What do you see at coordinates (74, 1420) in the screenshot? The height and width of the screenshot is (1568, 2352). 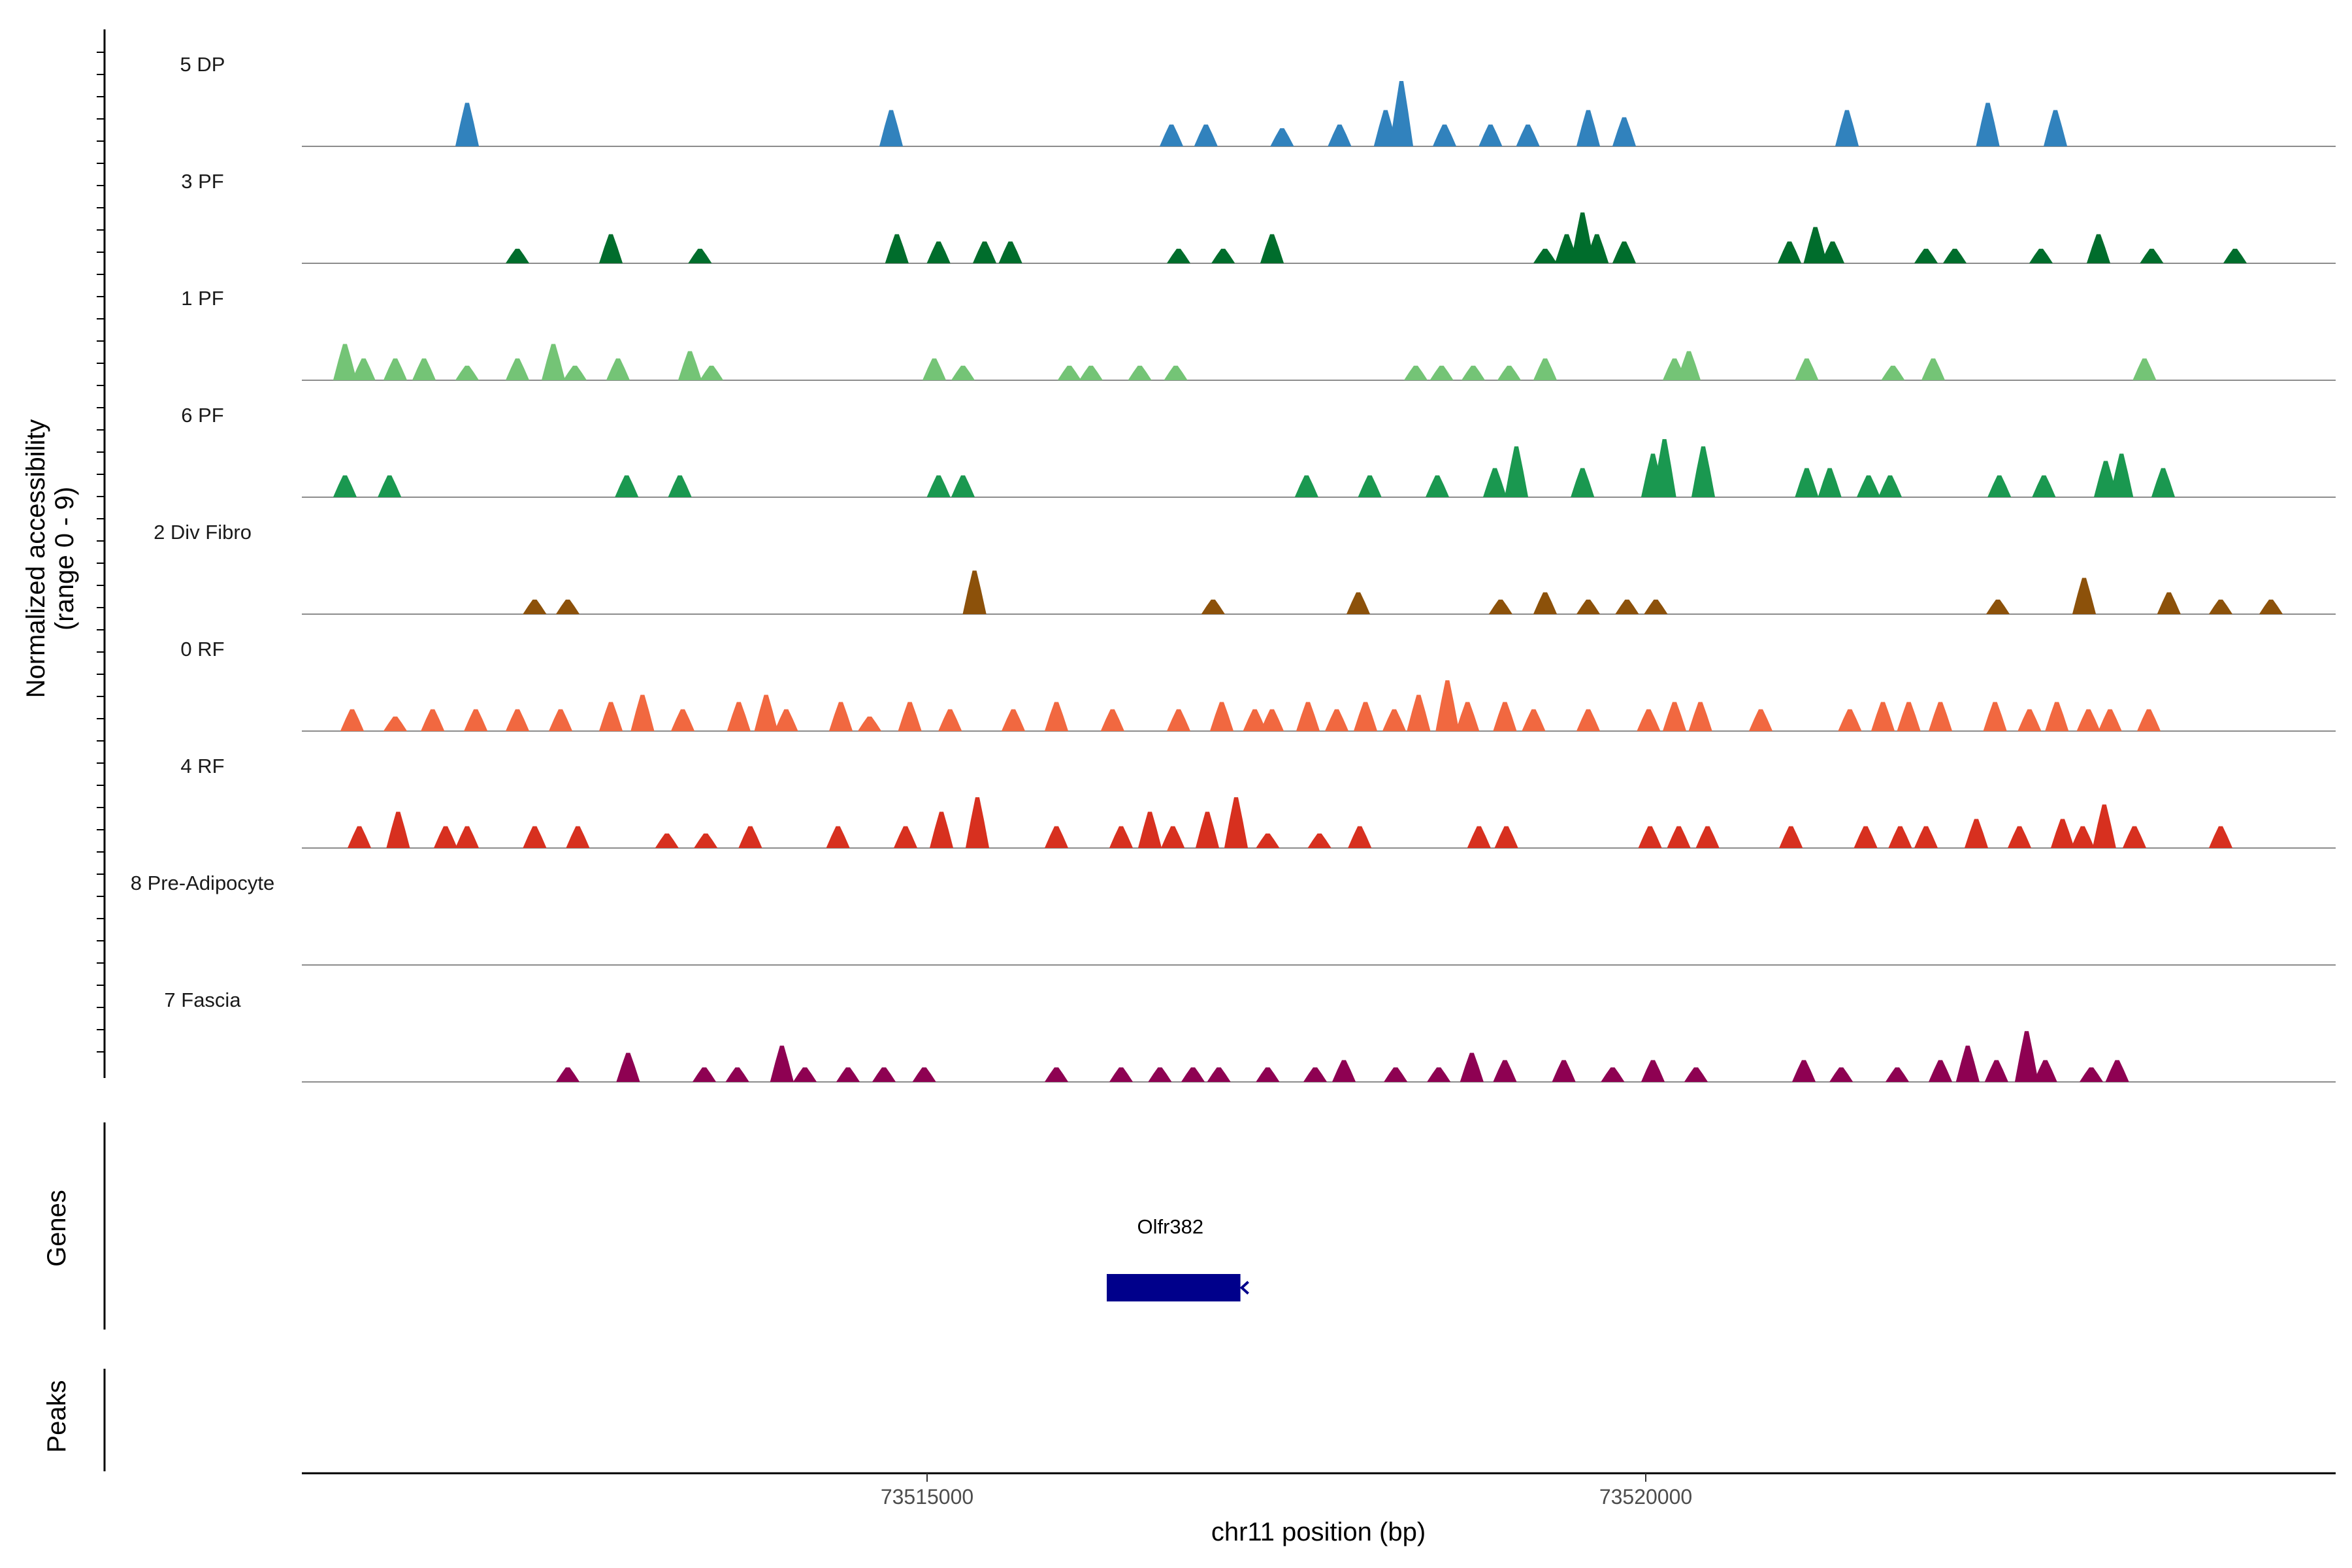 I see `peaks-panel: Peaks` at bounding box center [74, 1420].